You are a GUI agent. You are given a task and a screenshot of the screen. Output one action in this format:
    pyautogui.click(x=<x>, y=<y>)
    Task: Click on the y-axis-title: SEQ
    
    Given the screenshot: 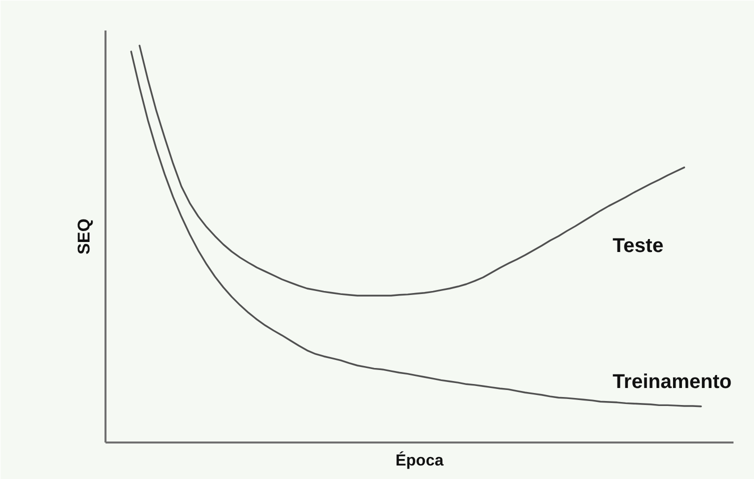 What is the action you would take?
    pyautogui.click(x=84, y=236)
    